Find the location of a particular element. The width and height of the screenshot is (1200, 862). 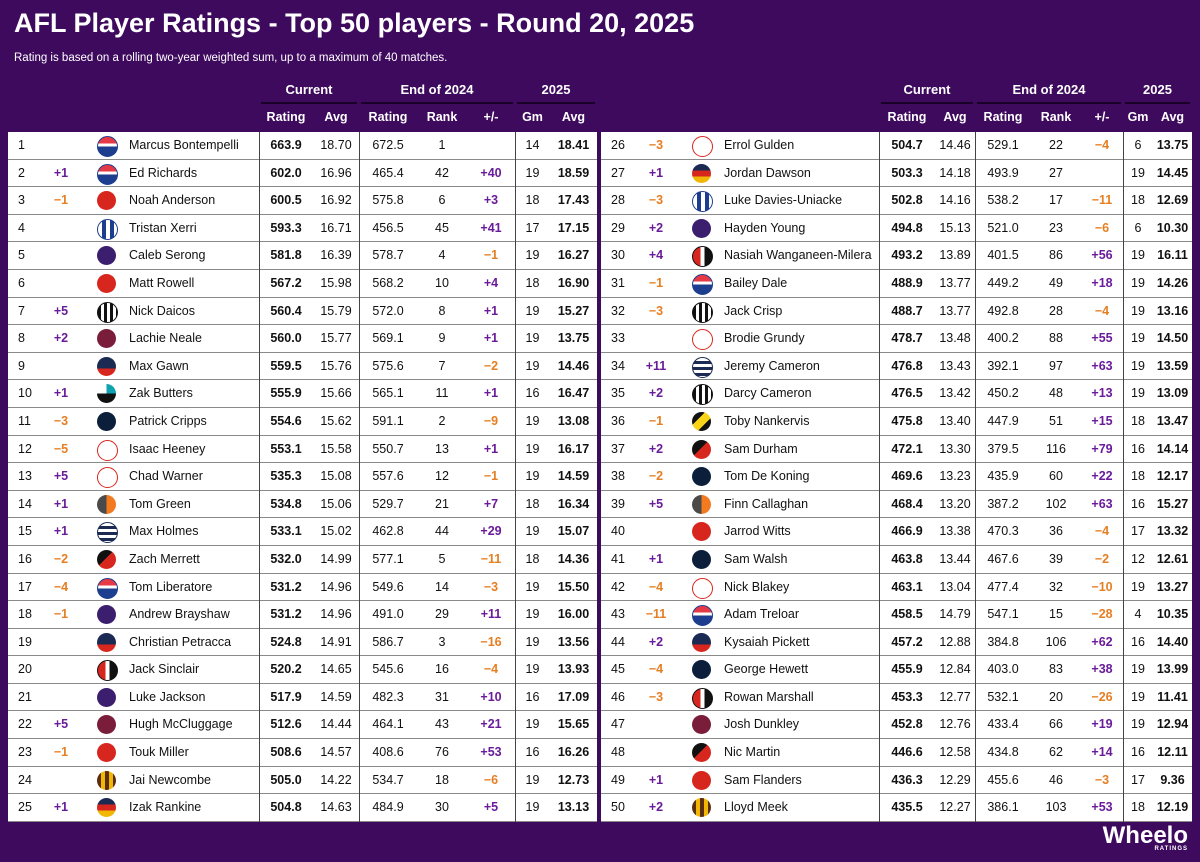

avg-2025: 14.26 is located at coordinates (1172, 282).